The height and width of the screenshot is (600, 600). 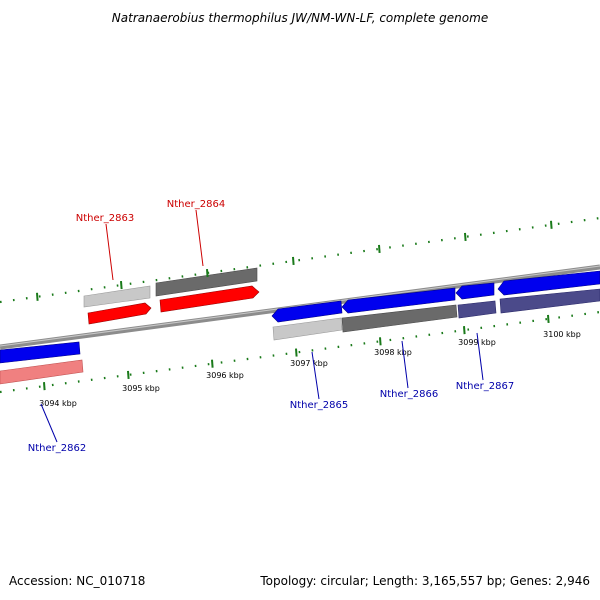 What do you see at coordinates (399, 318) in the screenshot?
I see `gene-nther-2866-shadow` at bounding box center [399, 318].